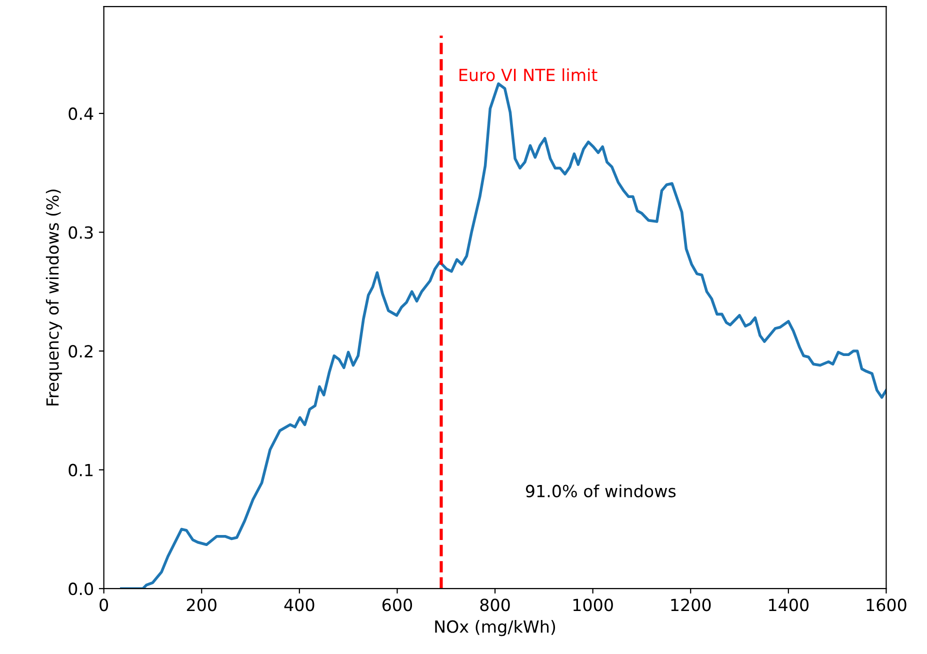  What do you see at coordinates (80, 470) in the screenshot?
I see `y-tick-label: 0.1` at bounding box center [80, 470].